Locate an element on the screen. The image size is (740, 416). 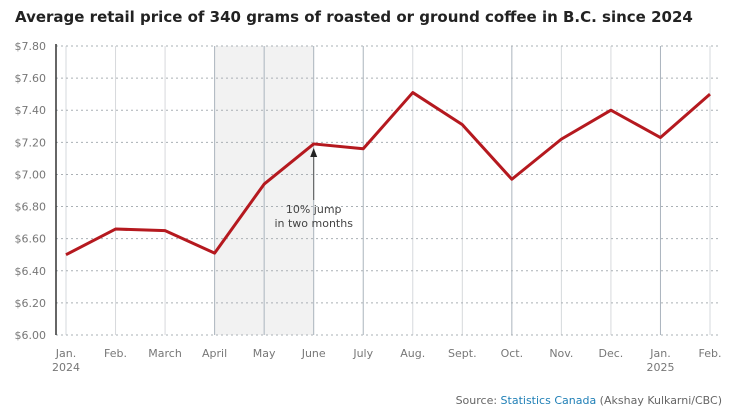
y-tick-label: $6.40 is located at coordinates (31, 271).